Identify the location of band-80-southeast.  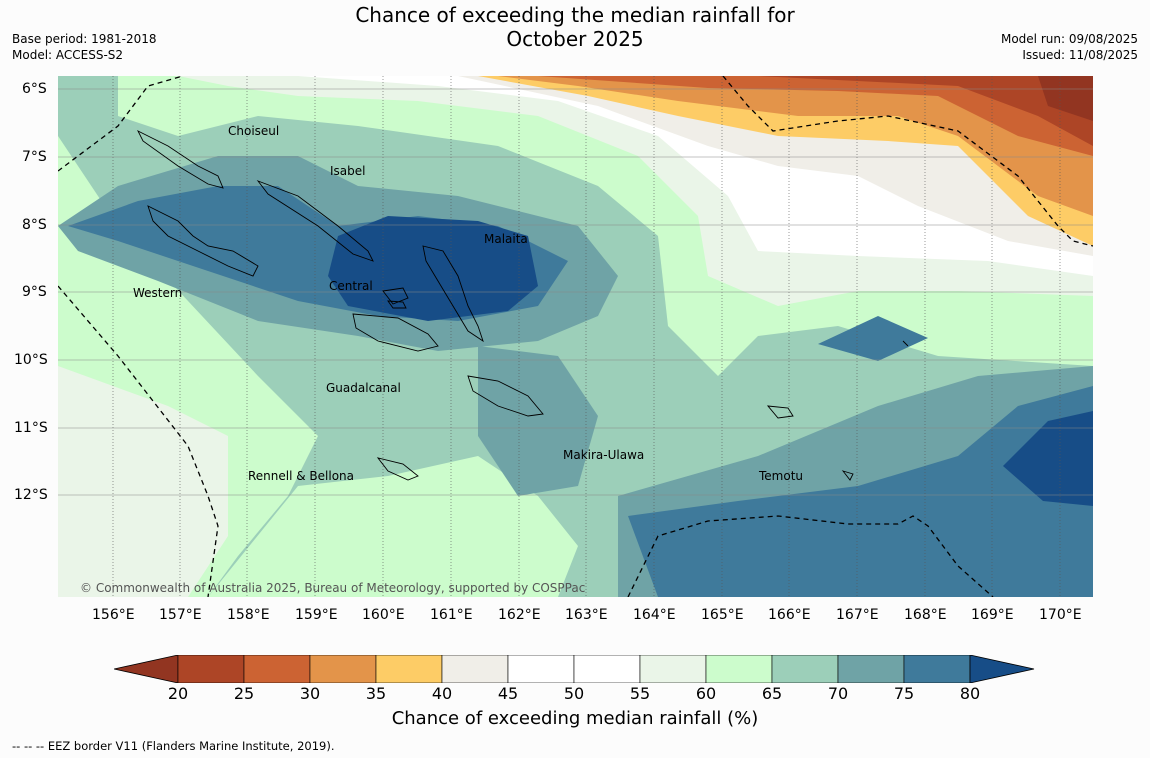
(860, 491).